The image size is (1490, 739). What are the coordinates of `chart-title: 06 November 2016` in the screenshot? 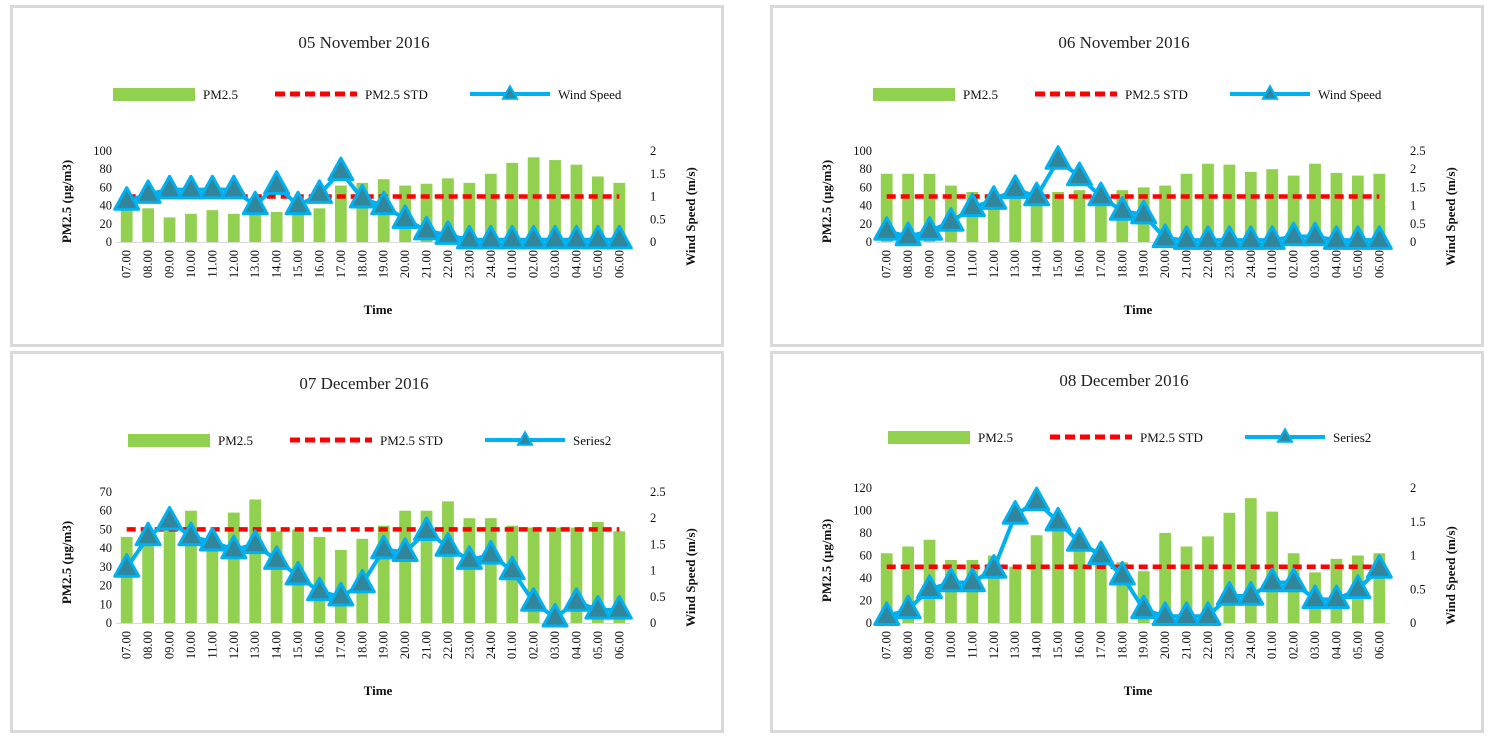 It's located at (1123, 42).